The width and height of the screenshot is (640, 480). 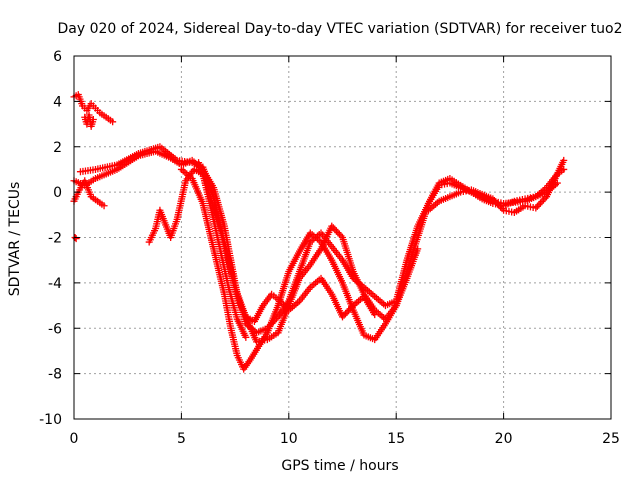 What do you see at coordinates (93, 108) in the screenshot?
I see `series-track-early-high` at bounding box center [93, 108].